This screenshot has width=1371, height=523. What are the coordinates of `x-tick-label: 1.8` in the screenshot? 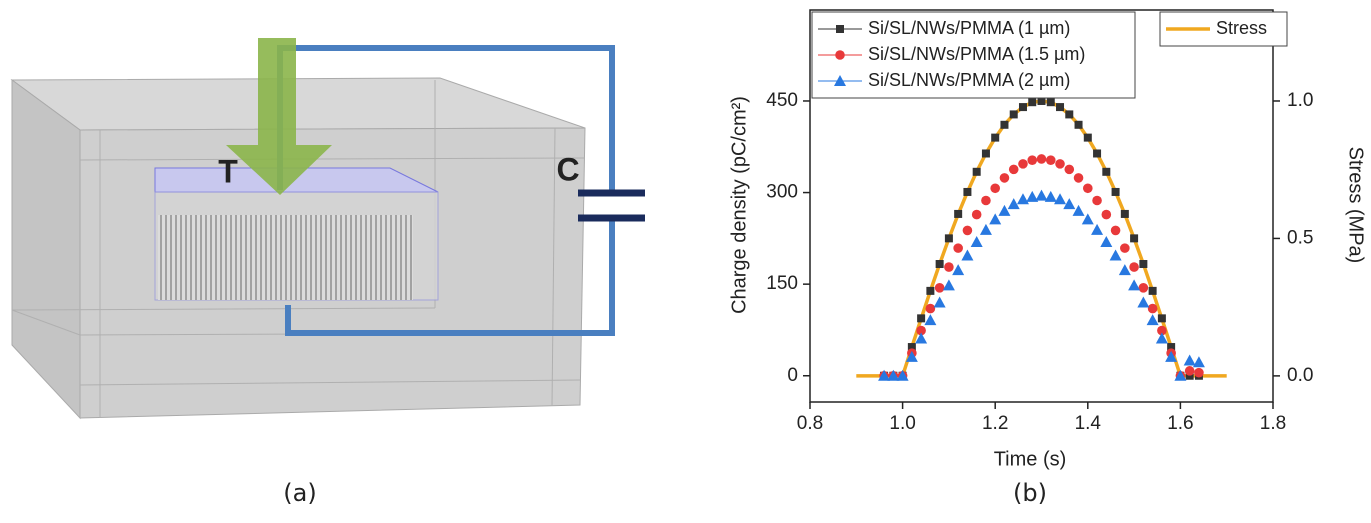 It's located at (1273, 423).